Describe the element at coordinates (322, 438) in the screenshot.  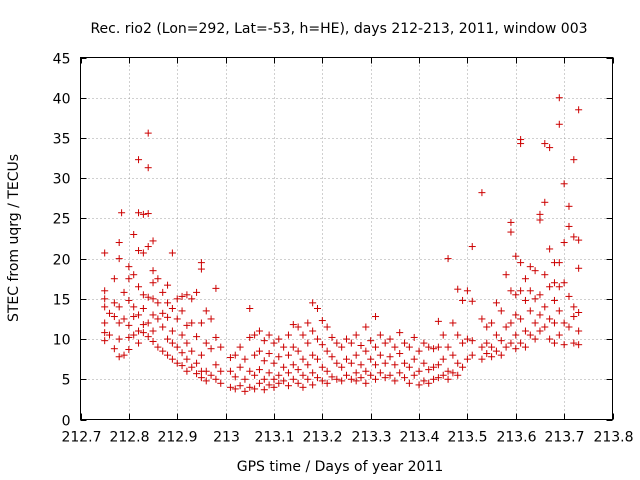
I see `x-tick-label: 213.2` at that location.